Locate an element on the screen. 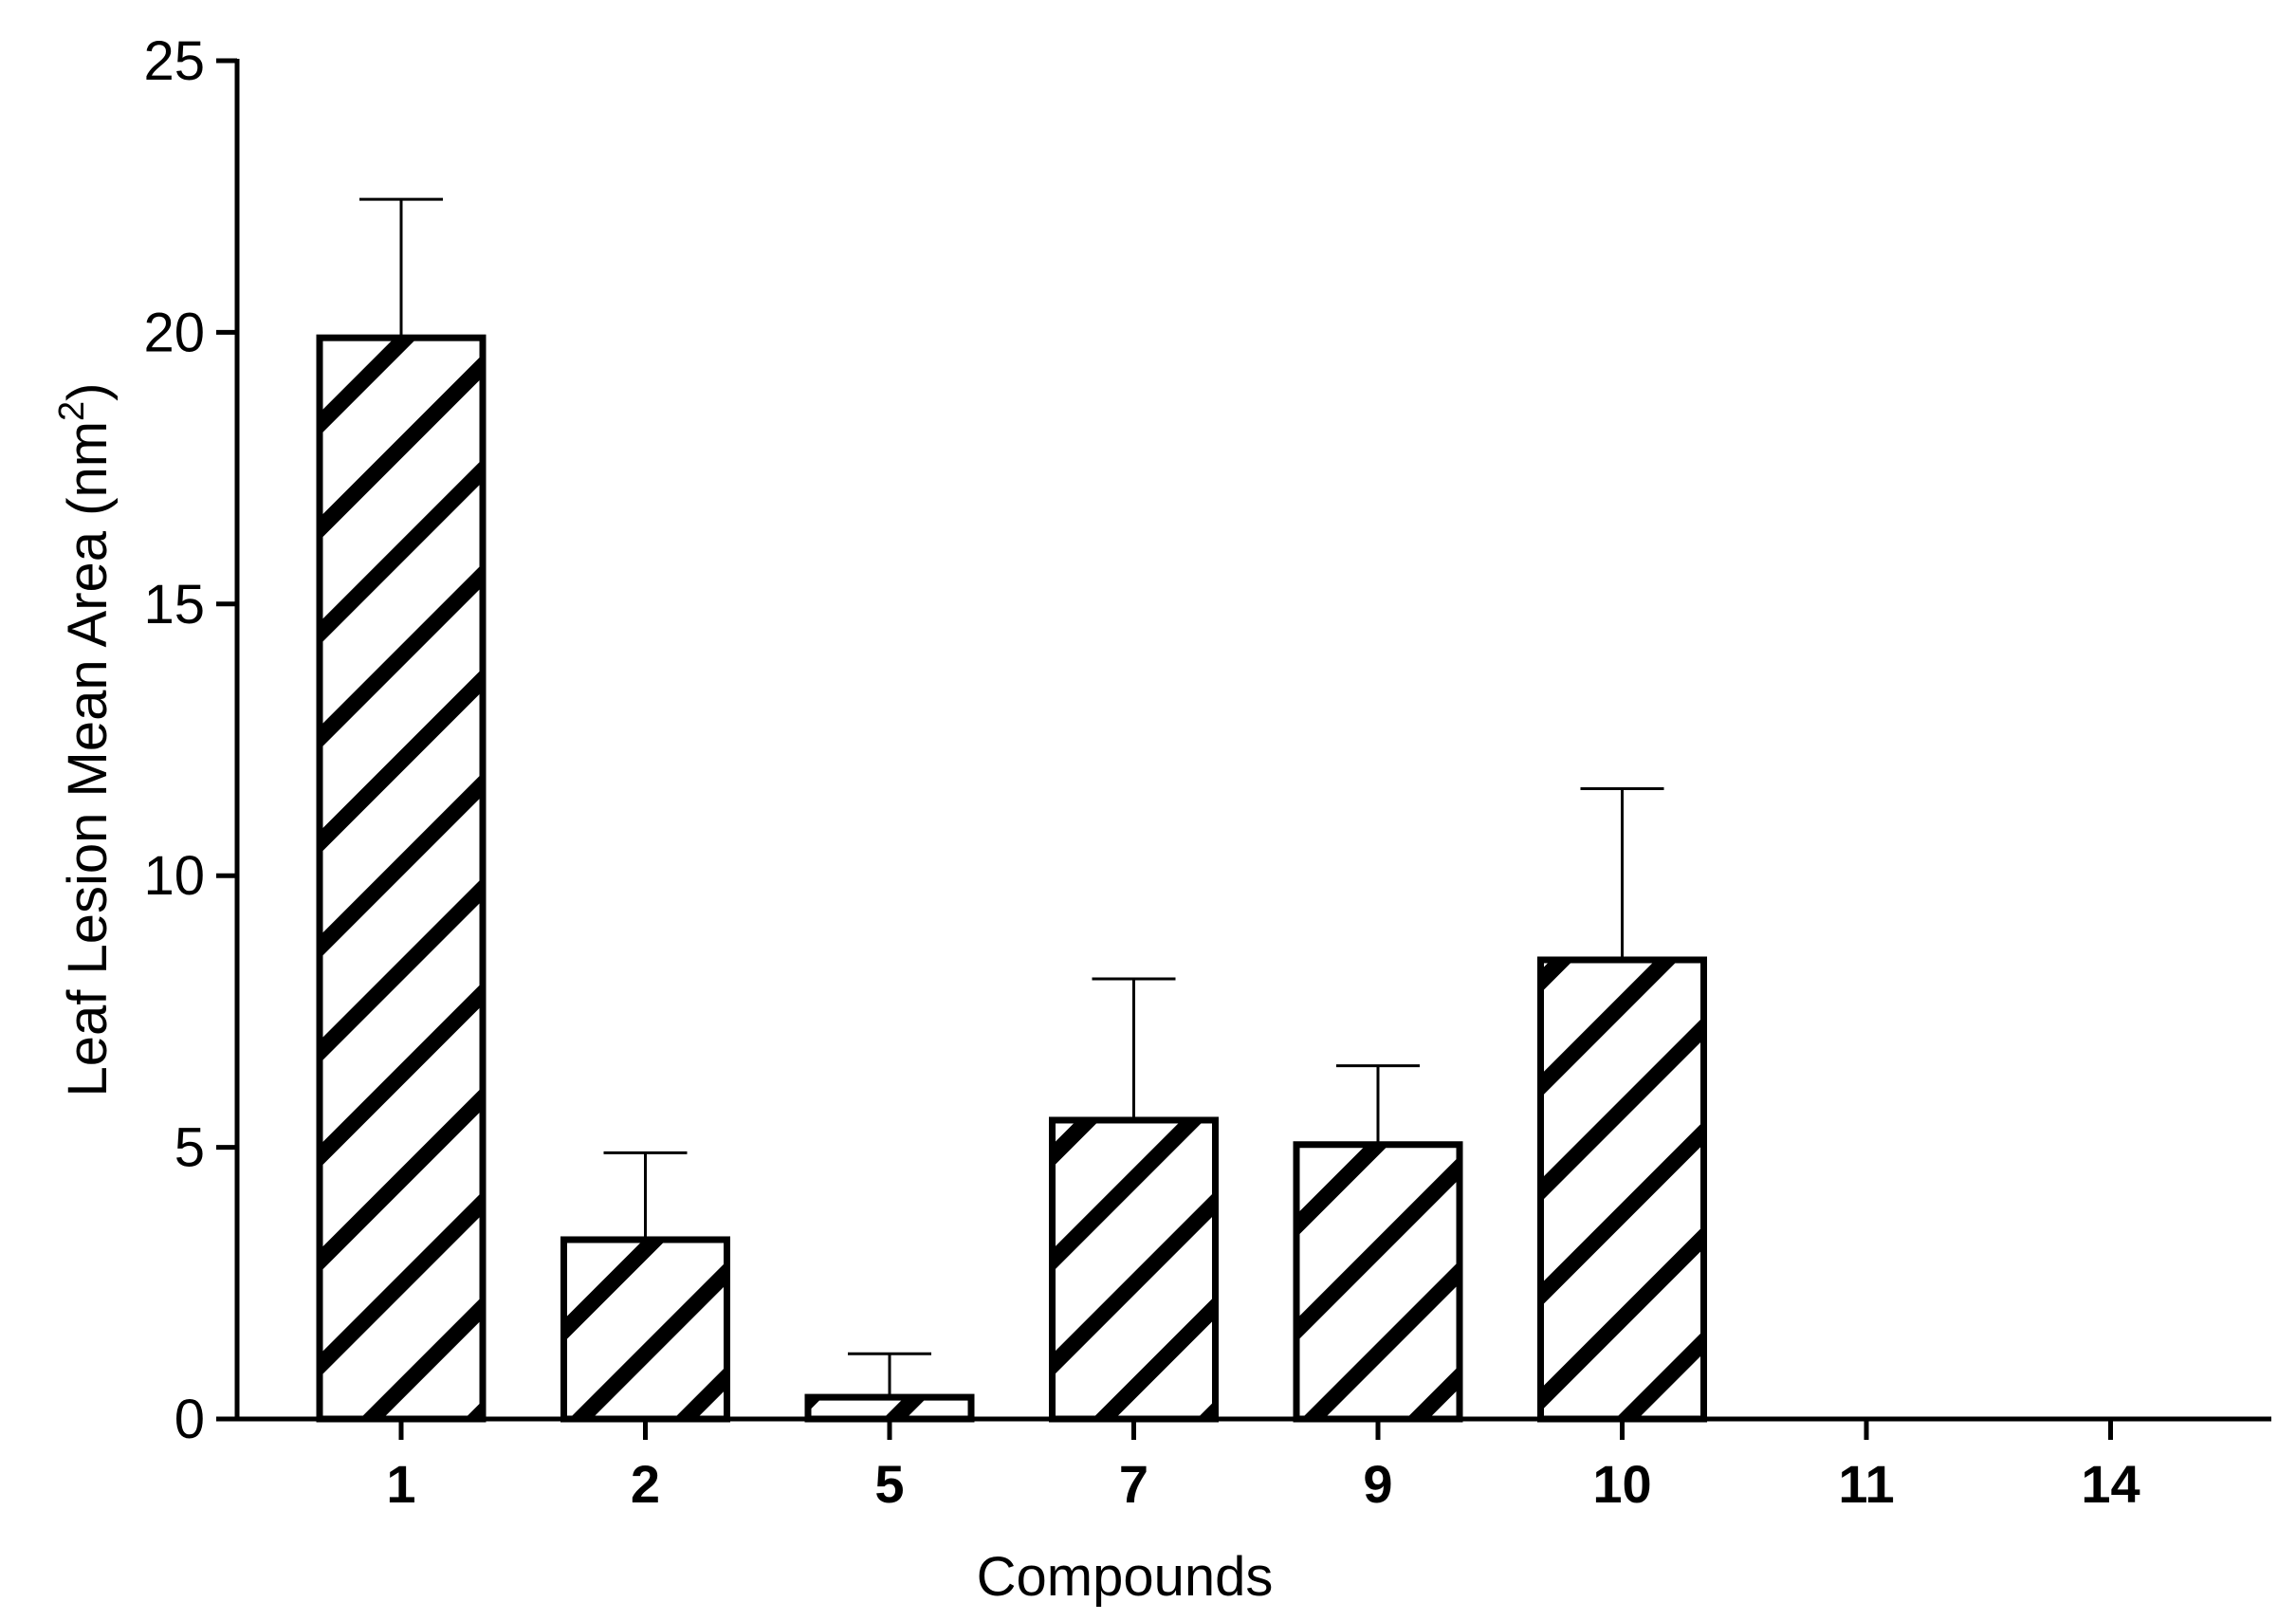 This screenshot has width=2296, height=1621. y-tick-label-25: 25 is located at coordinates (174, 61).